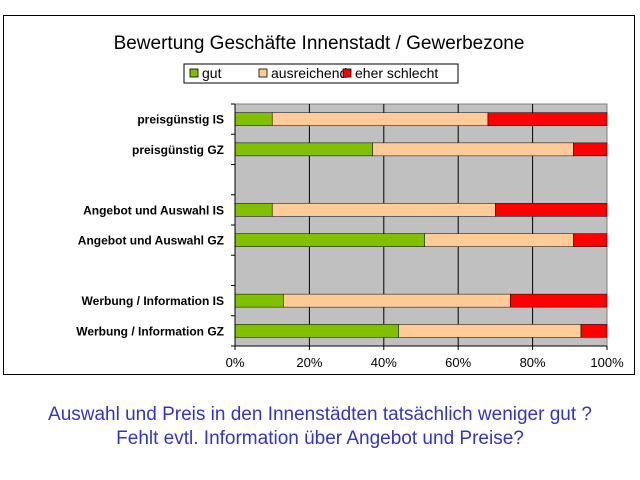  What do you see at coordinates (212, 73) in the screenshot?
I see `legend-label-gut: gut` at bounding box center [212, 73].